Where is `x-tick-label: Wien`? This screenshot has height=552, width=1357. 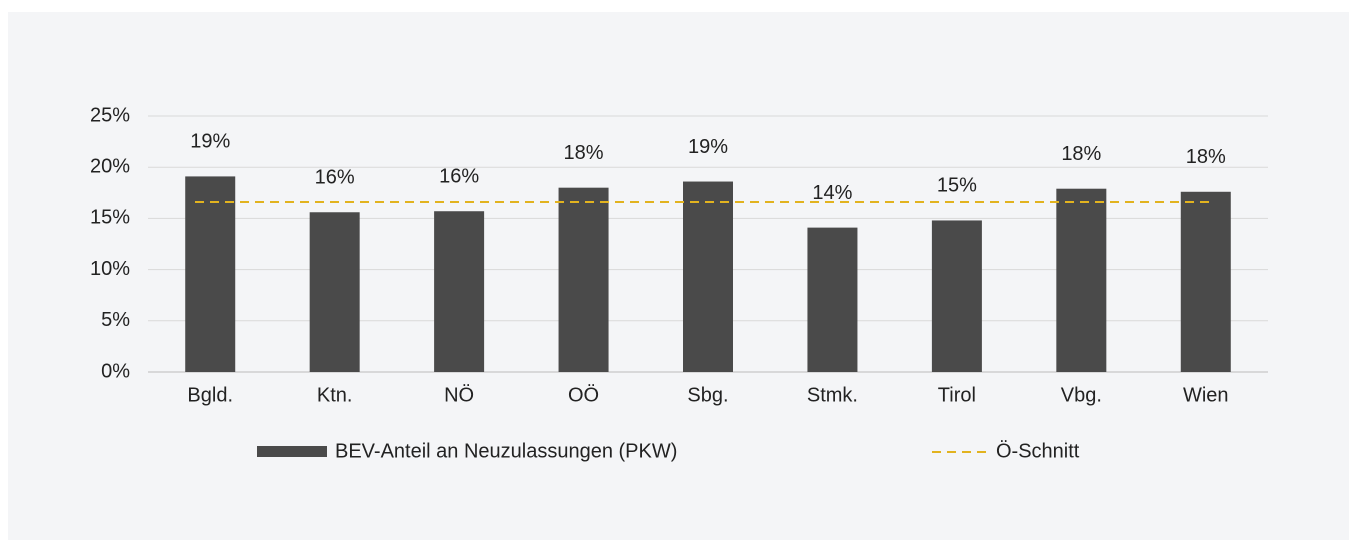 x-tick-label: Wien is located at coordinates (1206, 395).